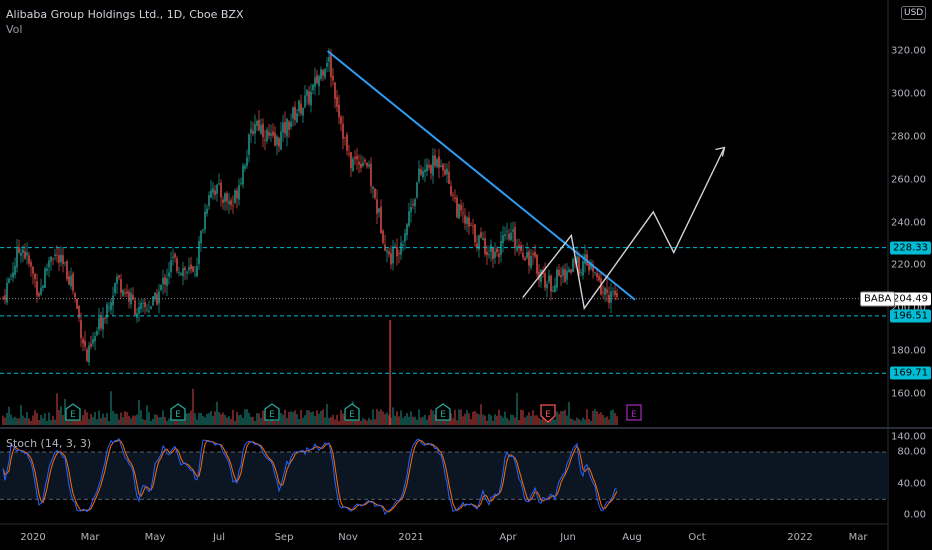  I want to click on symbol-badge: BABA, so click(878, 299).